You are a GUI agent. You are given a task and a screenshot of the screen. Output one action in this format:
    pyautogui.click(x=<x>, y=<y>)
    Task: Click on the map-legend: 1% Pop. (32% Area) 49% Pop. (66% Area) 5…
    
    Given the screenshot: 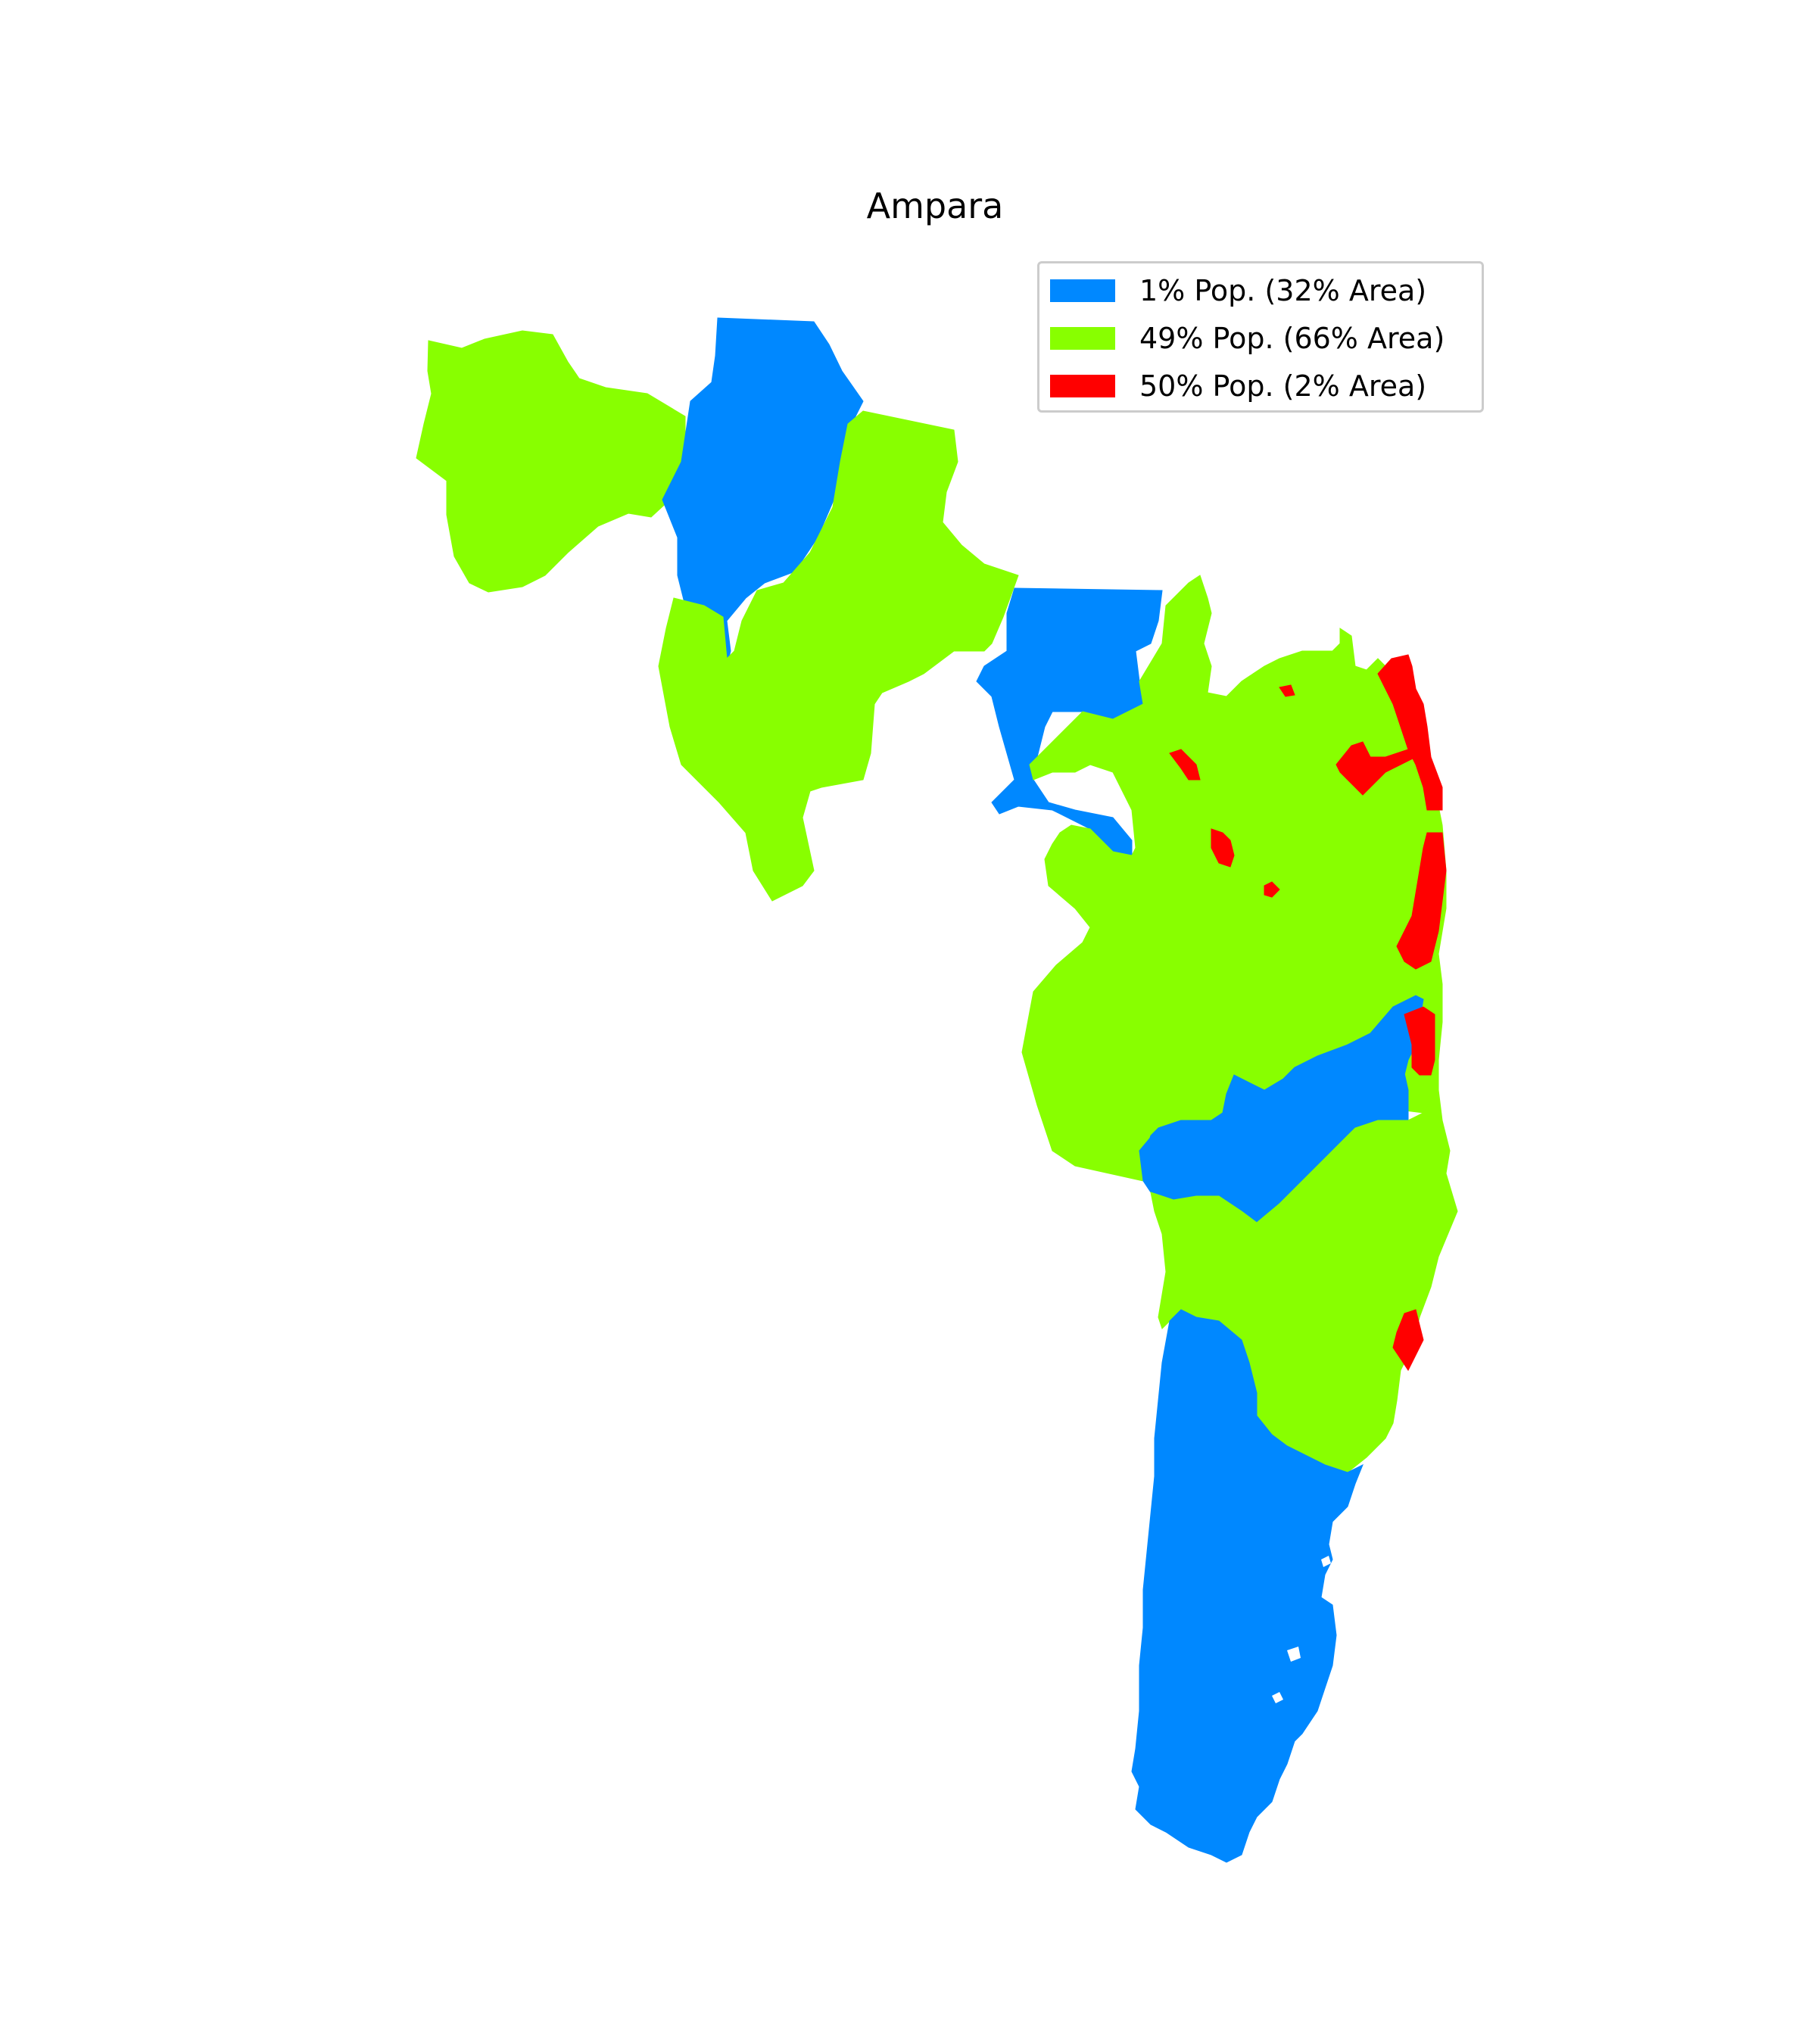 What is the action you would take?
    pyautogui.click(x=1260, y=337)
    